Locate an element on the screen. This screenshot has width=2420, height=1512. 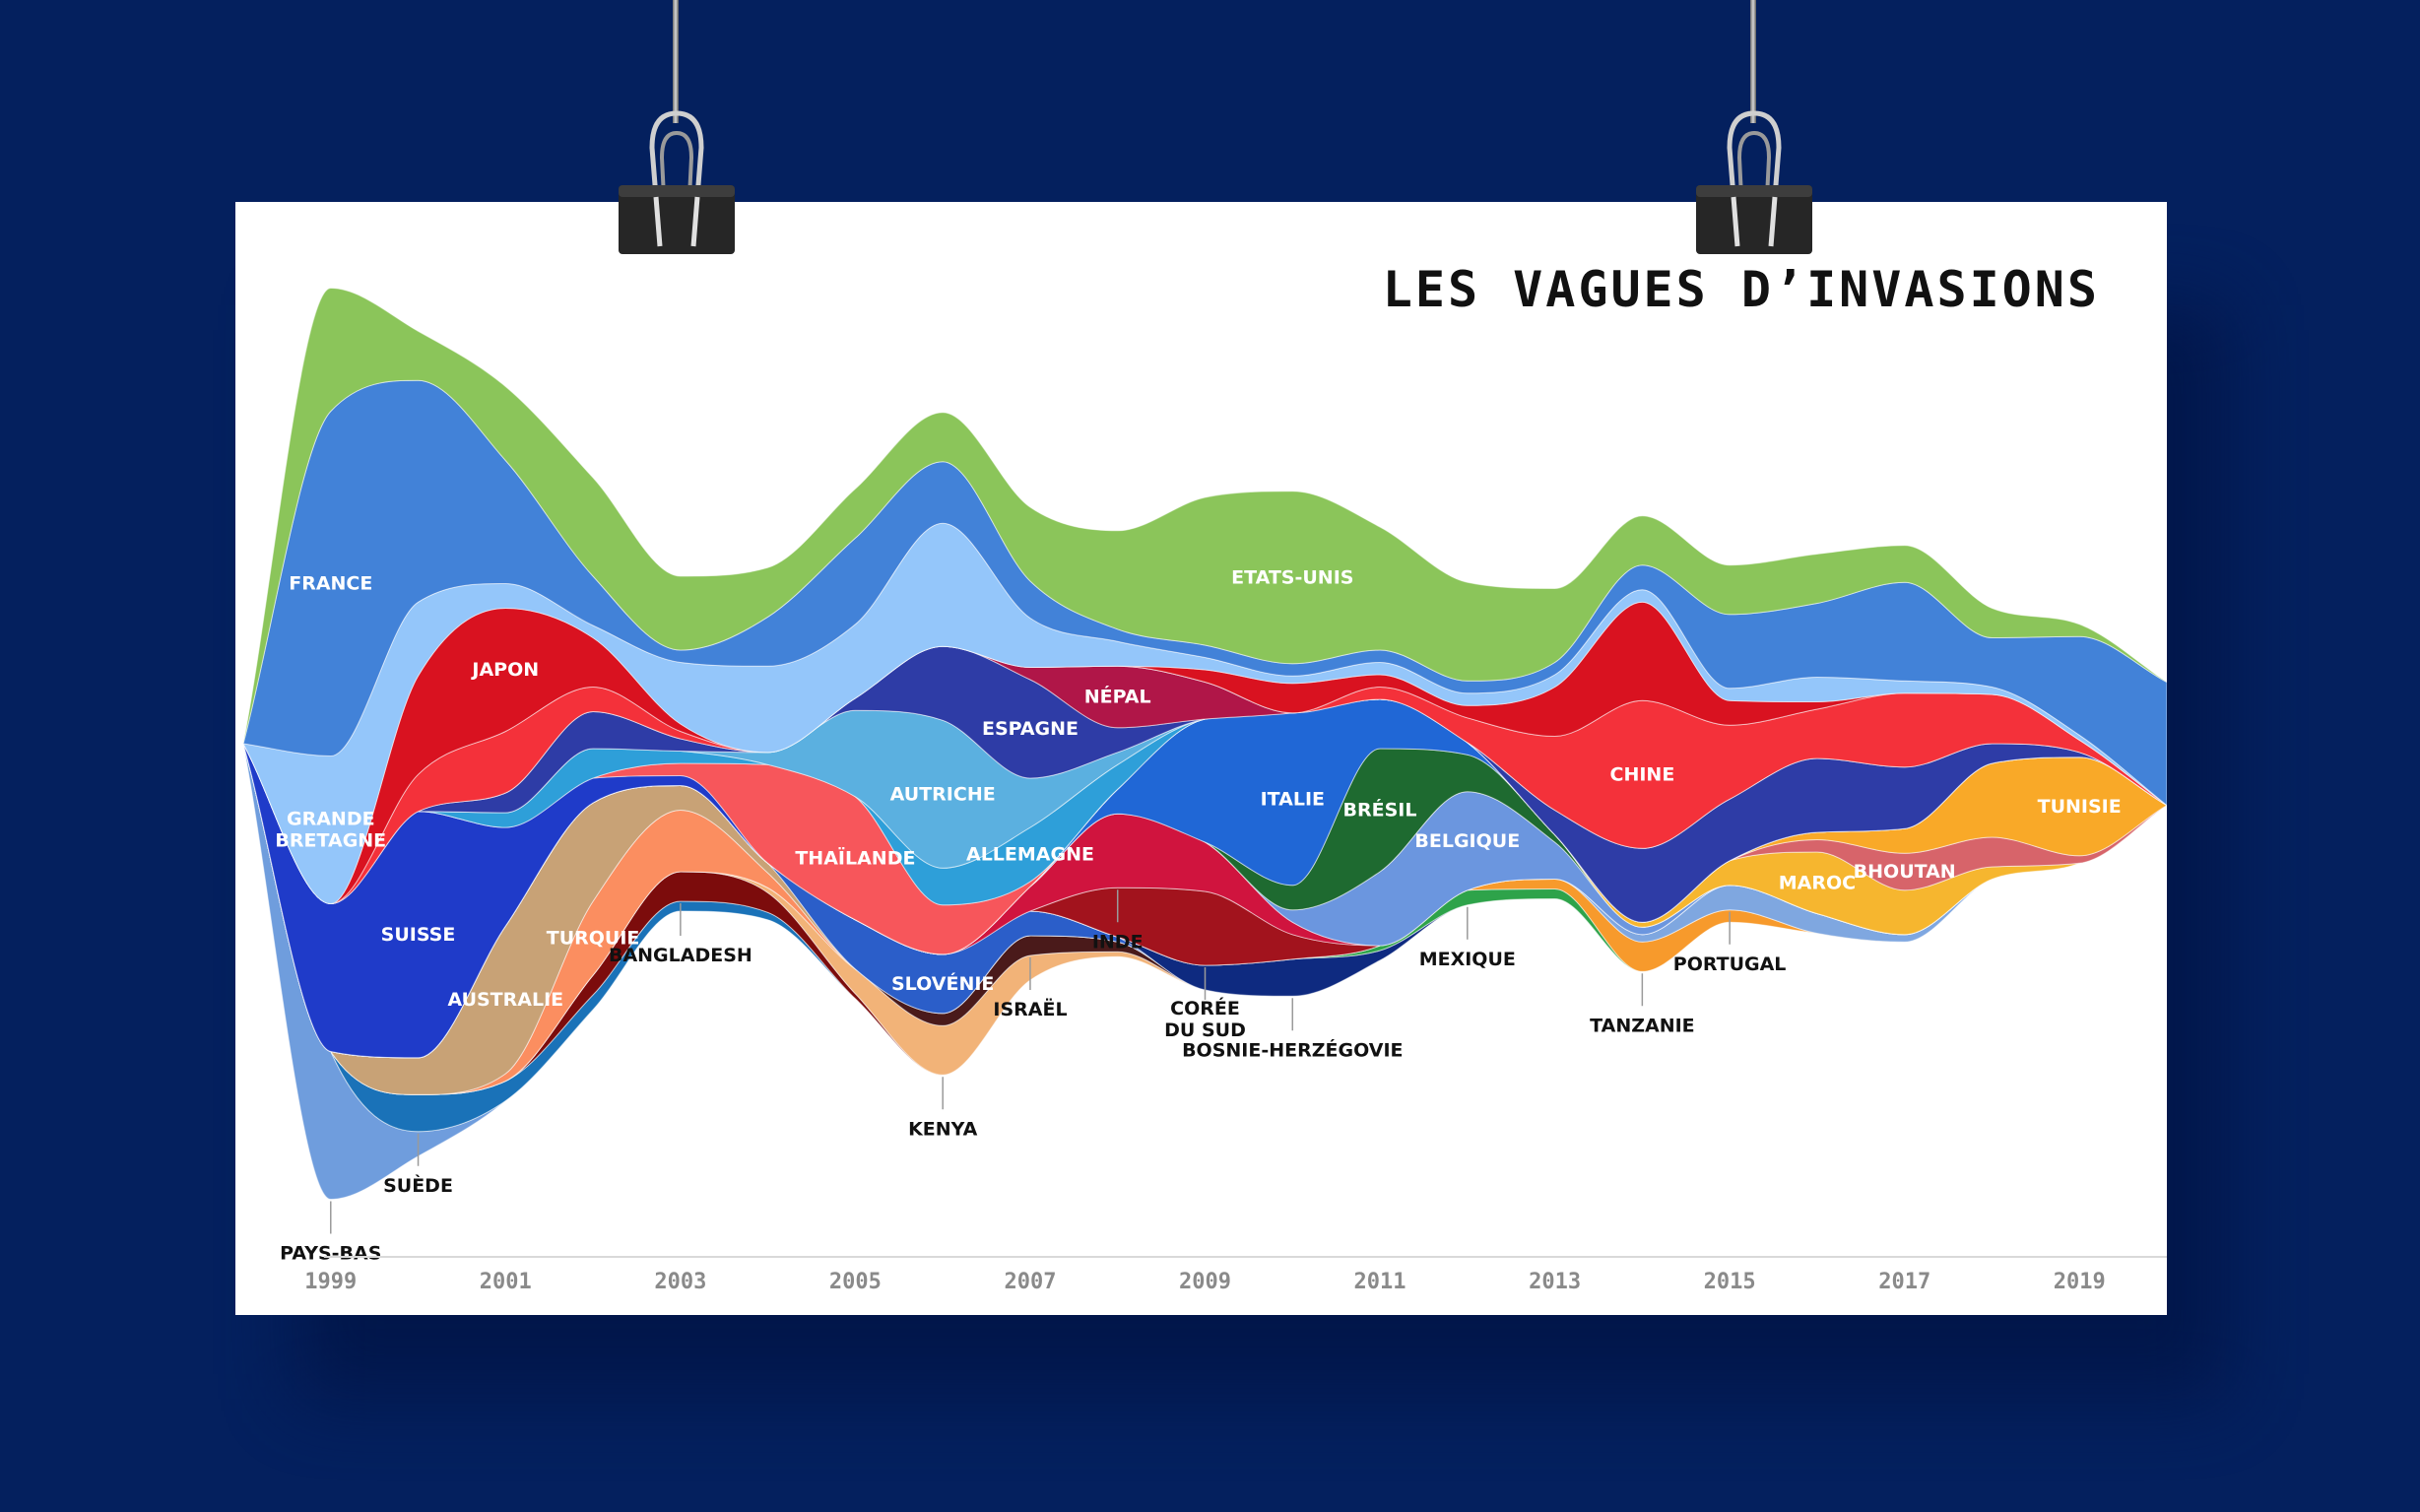
stream-label-suede: SUÈDE is located at coordinates (418, 1184).